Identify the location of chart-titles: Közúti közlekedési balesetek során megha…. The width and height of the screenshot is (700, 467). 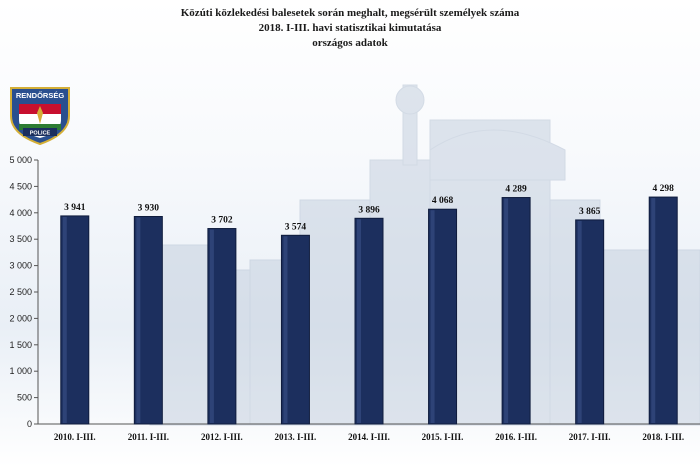
(350, 28).